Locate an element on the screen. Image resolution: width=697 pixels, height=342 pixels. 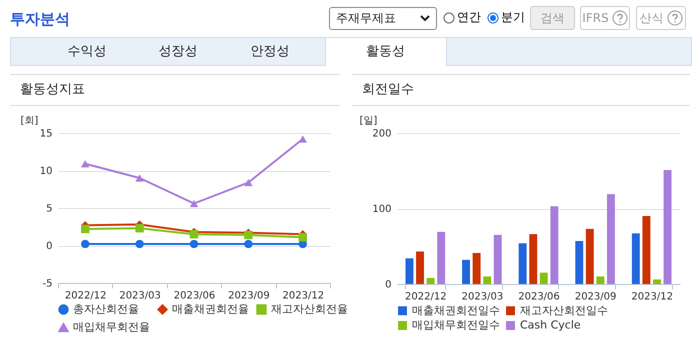
text: 분기 is located at coordinates (513, 17).